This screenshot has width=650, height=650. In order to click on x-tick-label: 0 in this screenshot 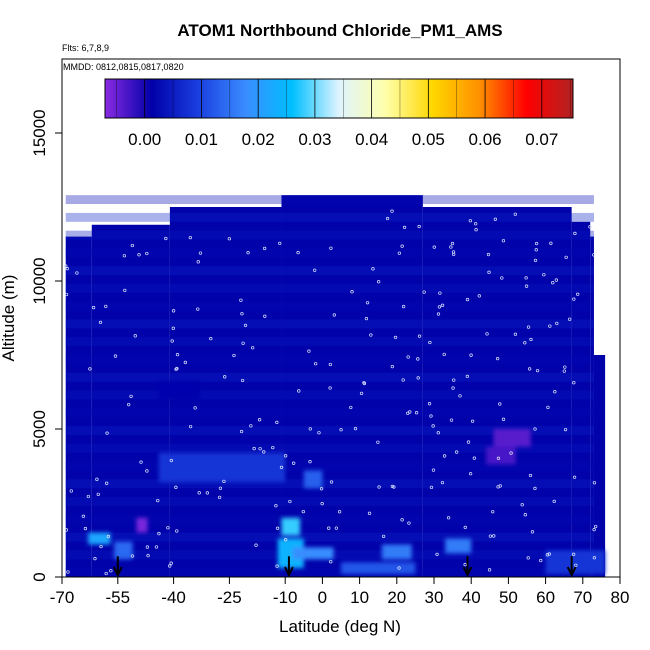, I will do `click(322, 597)`.